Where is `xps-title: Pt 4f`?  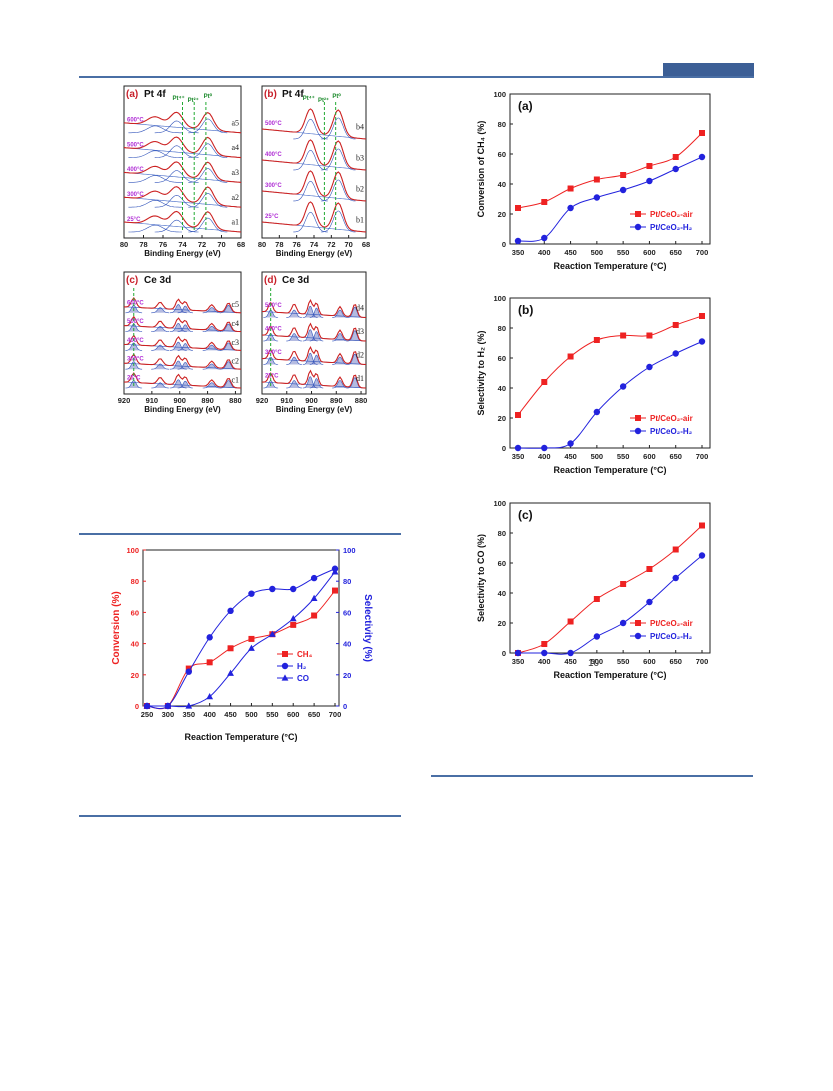
xps-title: Pt 4f is located at coordinates (293, 94).